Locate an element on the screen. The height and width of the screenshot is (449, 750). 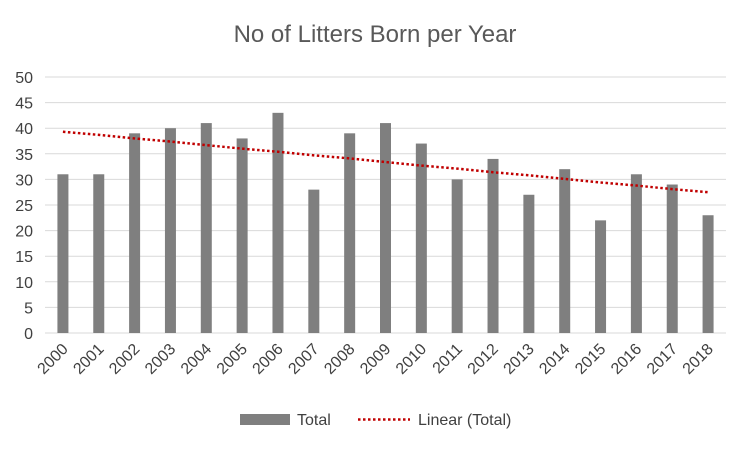
trendline-series is located at coordinates (385, 162).